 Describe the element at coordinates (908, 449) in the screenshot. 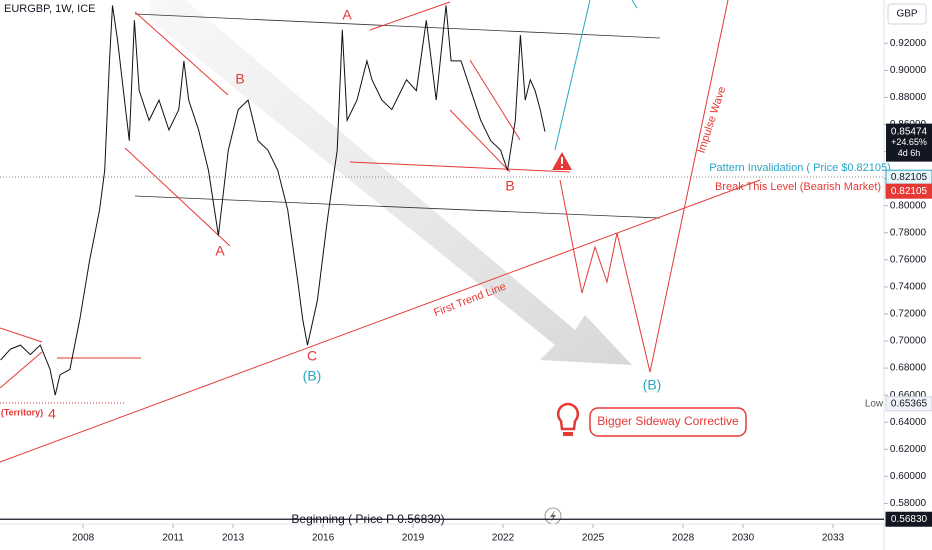

I see `y-tick-label: 0.62000` at that location.